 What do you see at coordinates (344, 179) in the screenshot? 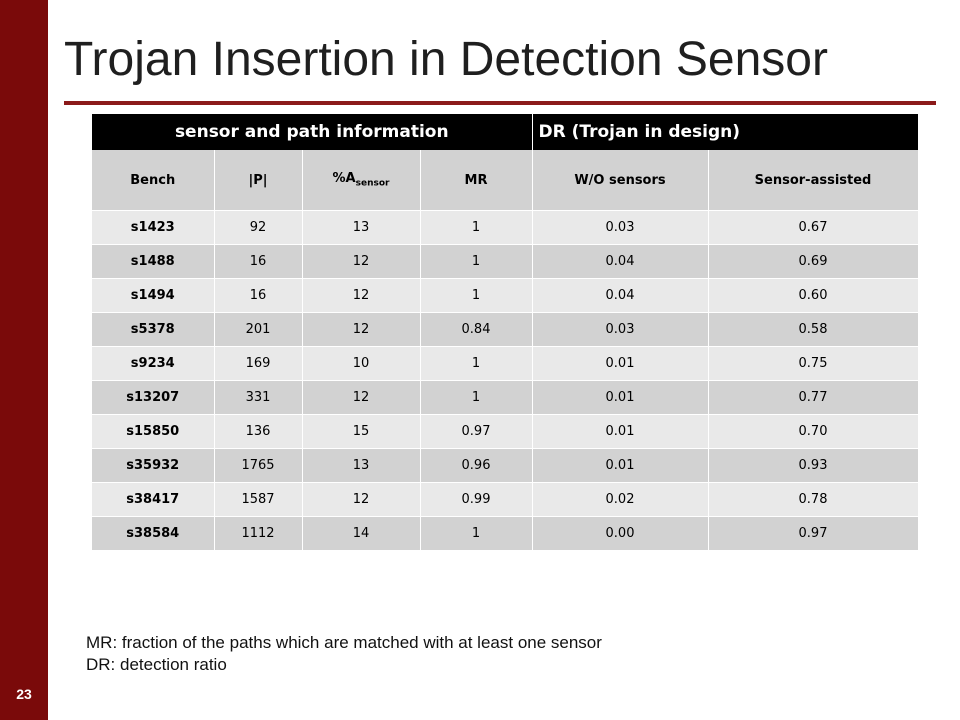
I see `area-prefix: %A` at bounding box center [344, 179].